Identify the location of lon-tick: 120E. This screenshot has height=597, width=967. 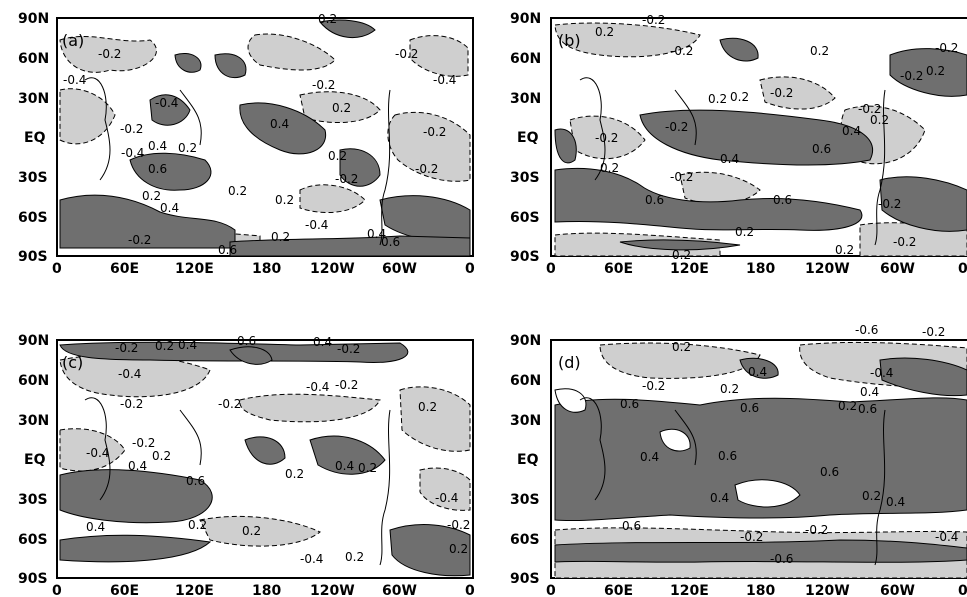
(194, 590).